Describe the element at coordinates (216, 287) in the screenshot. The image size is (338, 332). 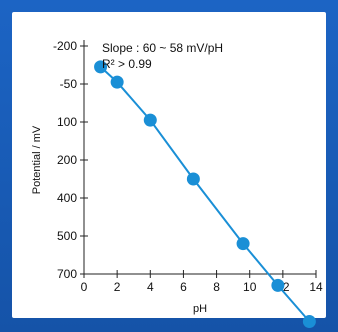
I see `x-tick-label: 8` at that location.